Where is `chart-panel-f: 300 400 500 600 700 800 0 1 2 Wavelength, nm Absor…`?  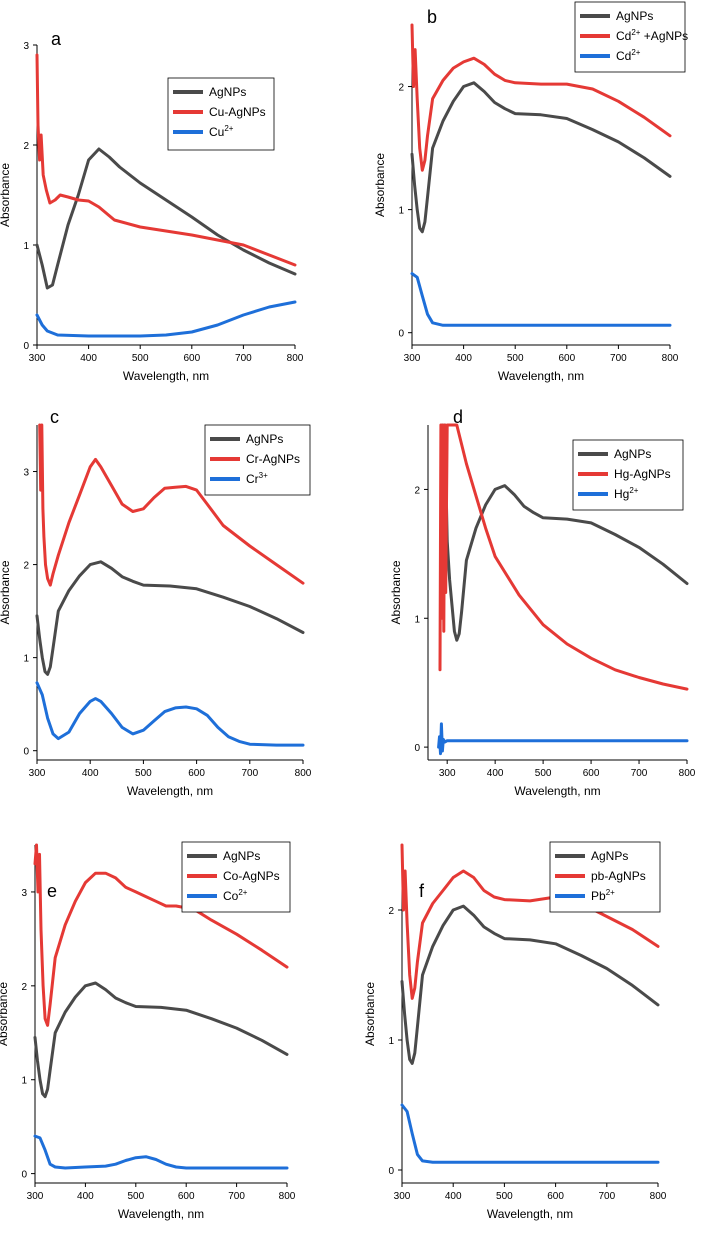 chart-panel-f: 300 400 500 600 700 800 0 1 2 Wavelength, nm Absor… is located at coordinates (515, 1031).